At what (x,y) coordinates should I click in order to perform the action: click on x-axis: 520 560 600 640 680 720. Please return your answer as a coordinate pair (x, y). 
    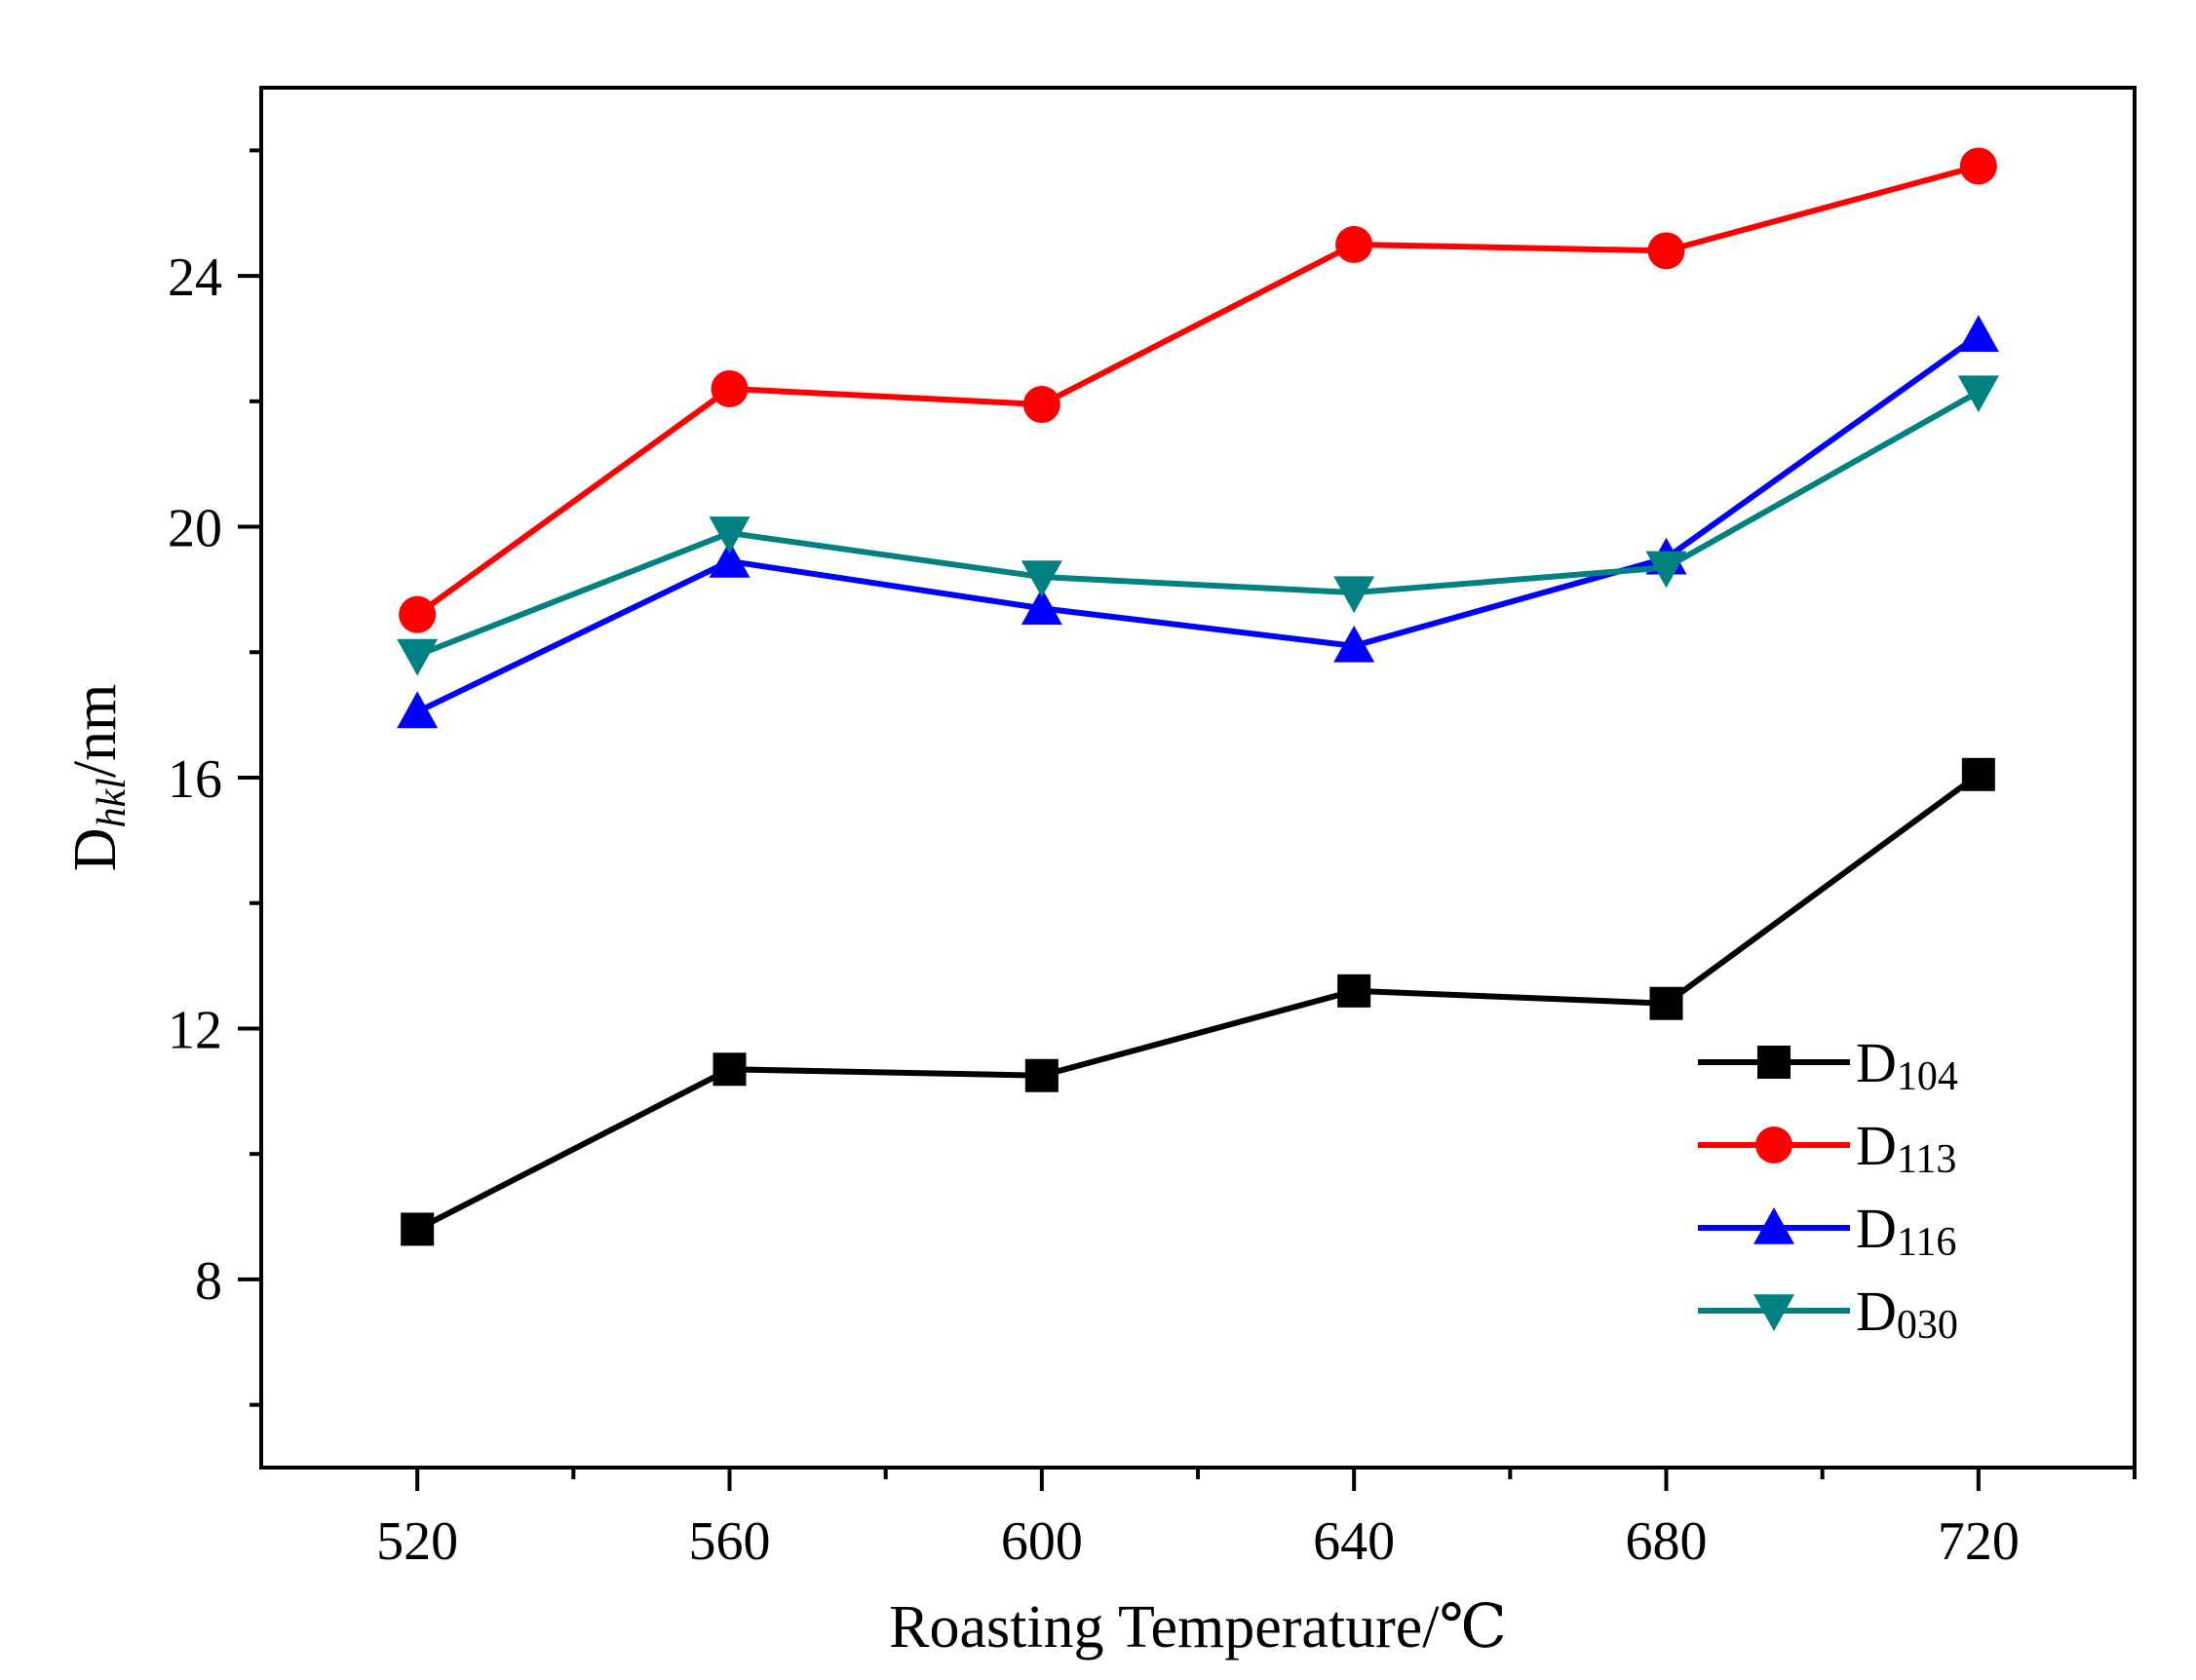
    Looking at the image, I should click on (1256, 1520).